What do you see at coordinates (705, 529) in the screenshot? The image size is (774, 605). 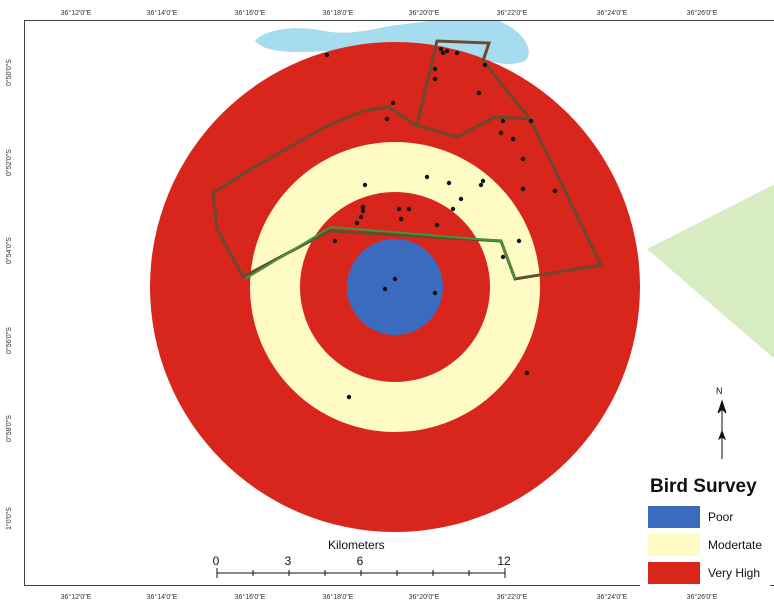 I see `legend: Bird Survey Poor Modertate Very High` at bounding box center [705, 529].